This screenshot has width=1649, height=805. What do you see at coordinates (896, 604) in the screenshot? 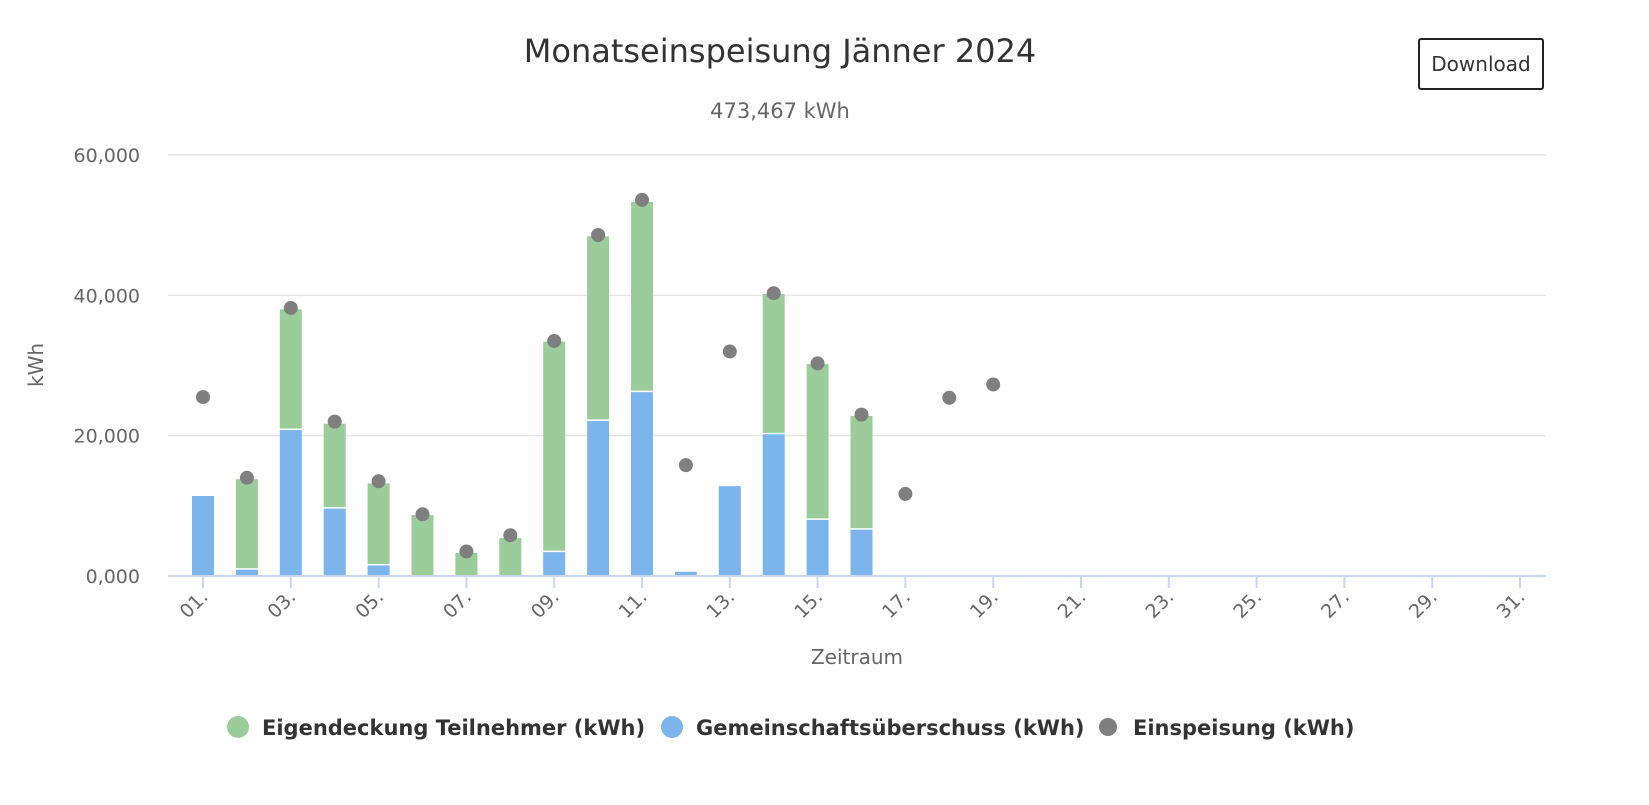
I see `x-tick-label: 17.` at bounding box center [896, 604].